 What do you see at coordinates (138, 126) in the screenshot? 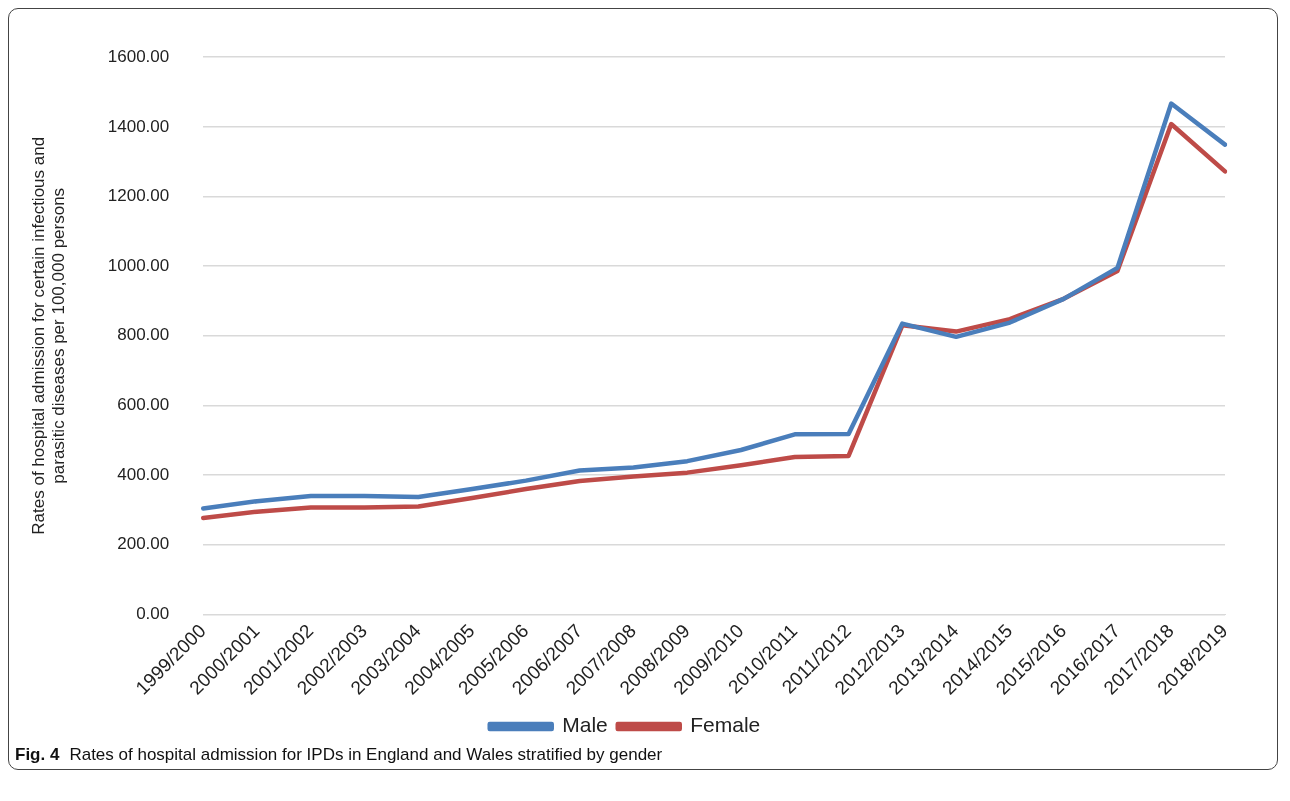
I see `y-tick-label: 1400.00` at bounding box center [138, 126].